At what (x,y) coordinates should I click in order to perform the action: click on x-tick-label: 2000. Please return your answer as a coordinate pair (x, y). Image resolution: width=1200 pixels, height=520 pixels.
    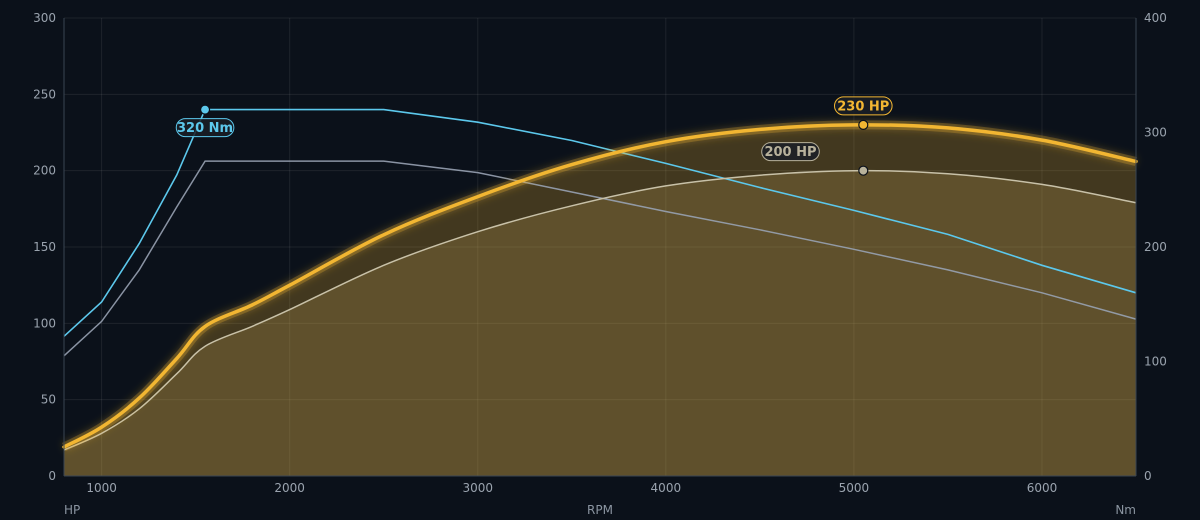
    Looking at the image, I should click on (289, 488).